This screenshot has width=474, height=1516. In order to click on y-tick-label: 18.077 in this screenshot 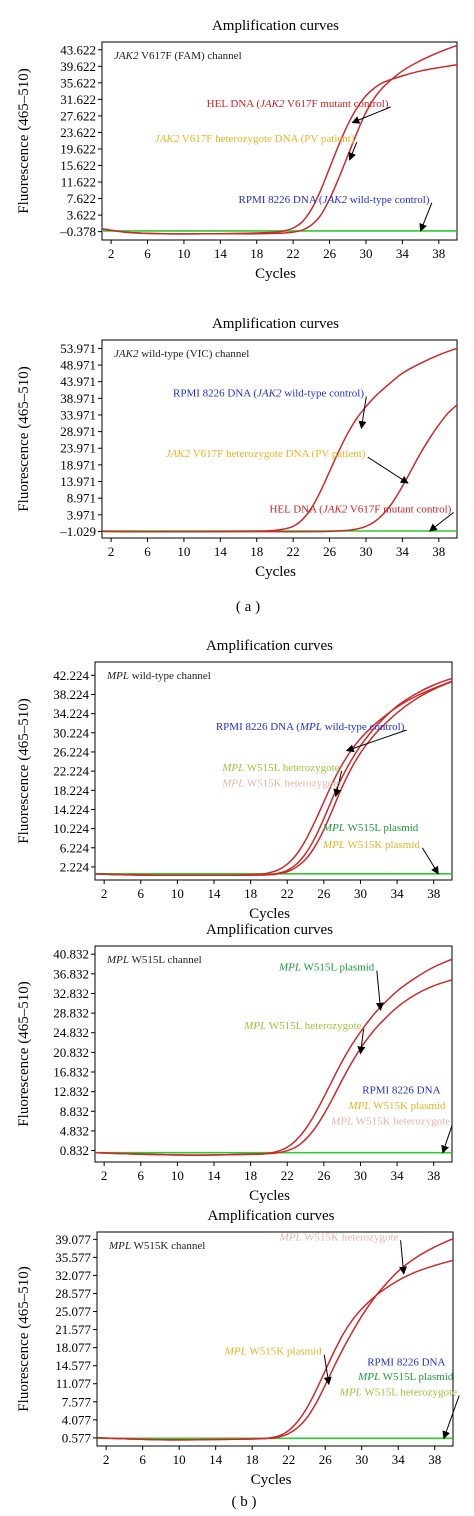, I will do `click(73, 1347)`.